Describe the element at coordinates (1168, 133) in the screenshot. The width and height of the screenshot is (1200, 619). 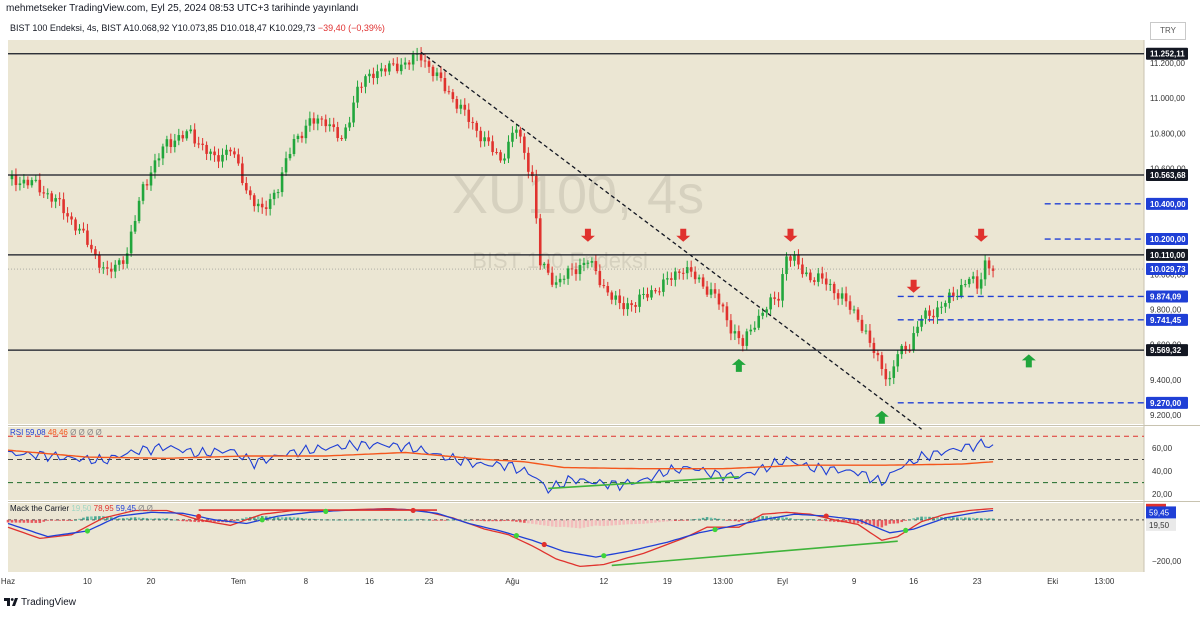
I see `price-tick-label: 10.800,00` at that location.